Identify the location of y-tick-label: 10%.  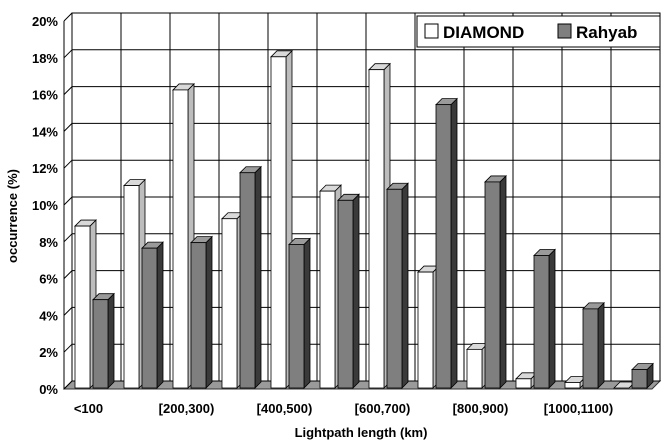
(45, 205).